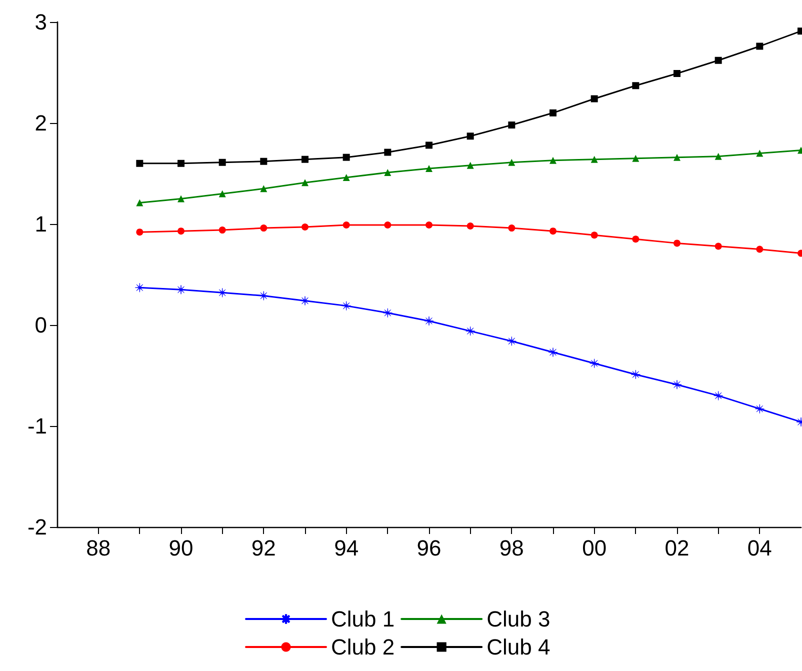 The width and height of the screenshot is (802, 671). What do you see at coordinates (759, 548) in the screenshot?
I see `x-tick-label: 04` at bounding box center [759, 548].